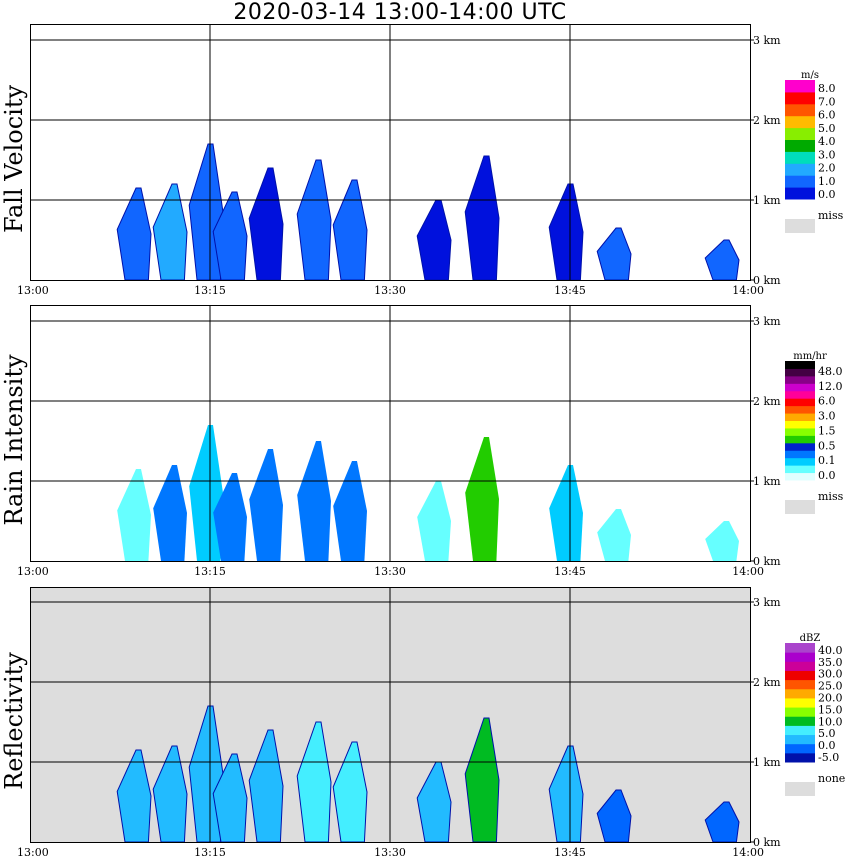  I want to click on legend-label: 40.0, so click(830, 650).